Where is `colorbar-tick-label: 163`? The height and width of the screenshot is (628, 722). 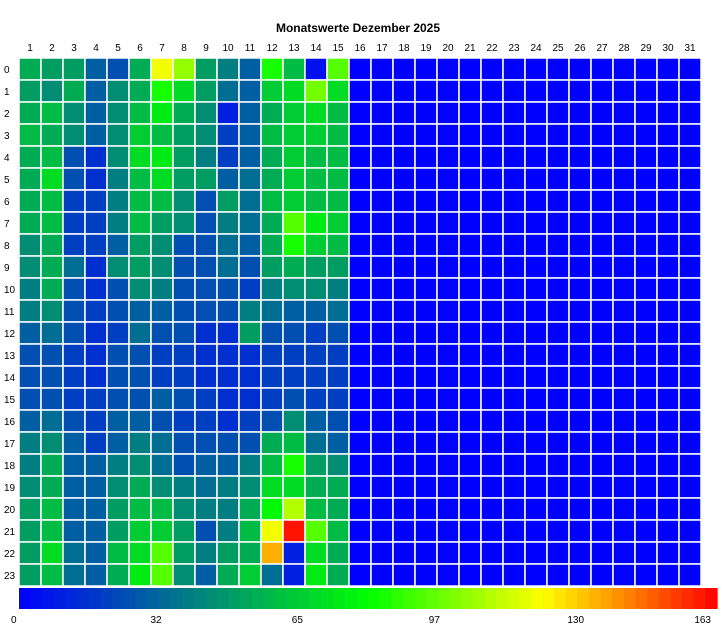
colorbar-tick-label: 163 is located at coordinates (702, 620).